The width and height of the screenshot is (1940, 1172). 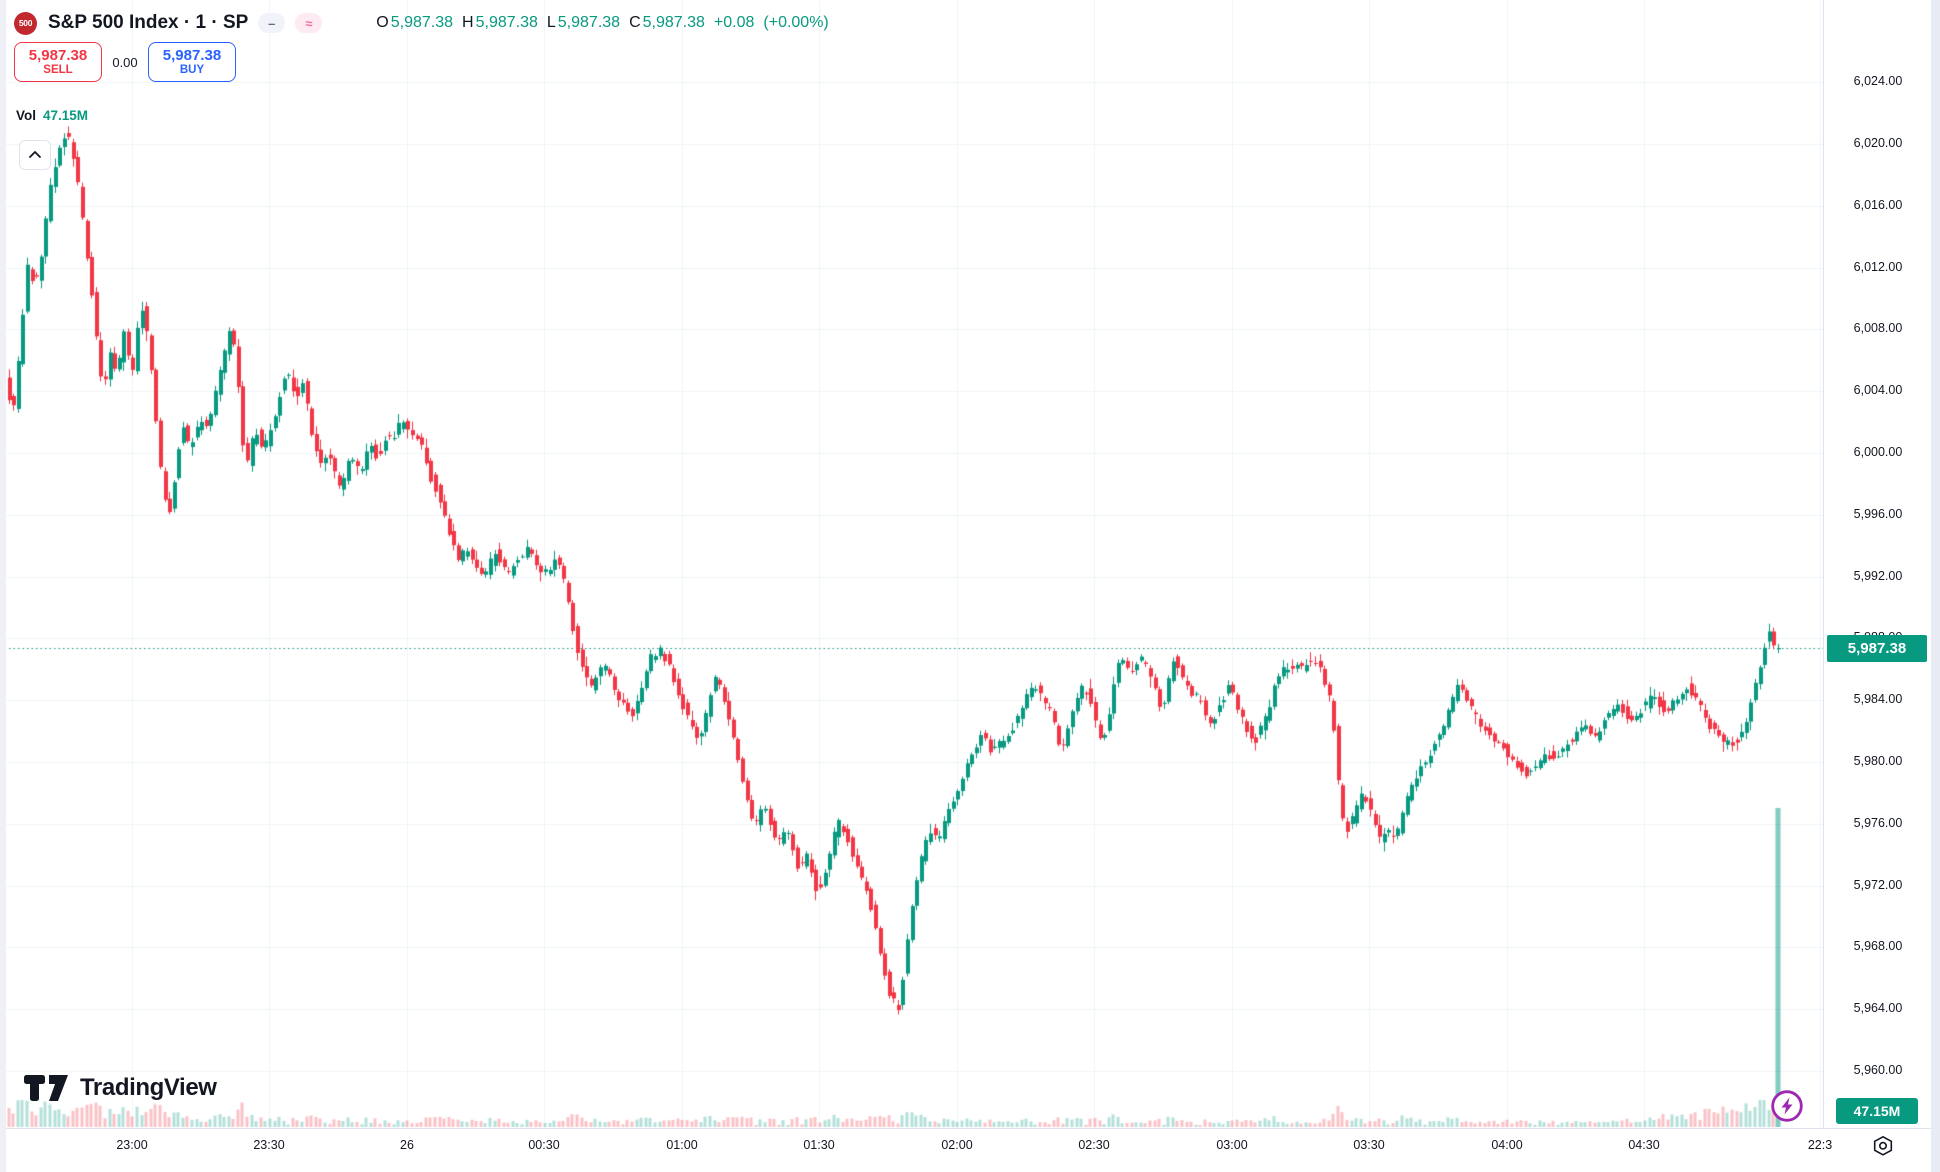 What do you see at coordinates (58, 56) in the screenshot?
I see `sell-price: 5,987.38` at bounding box center [58, 56].